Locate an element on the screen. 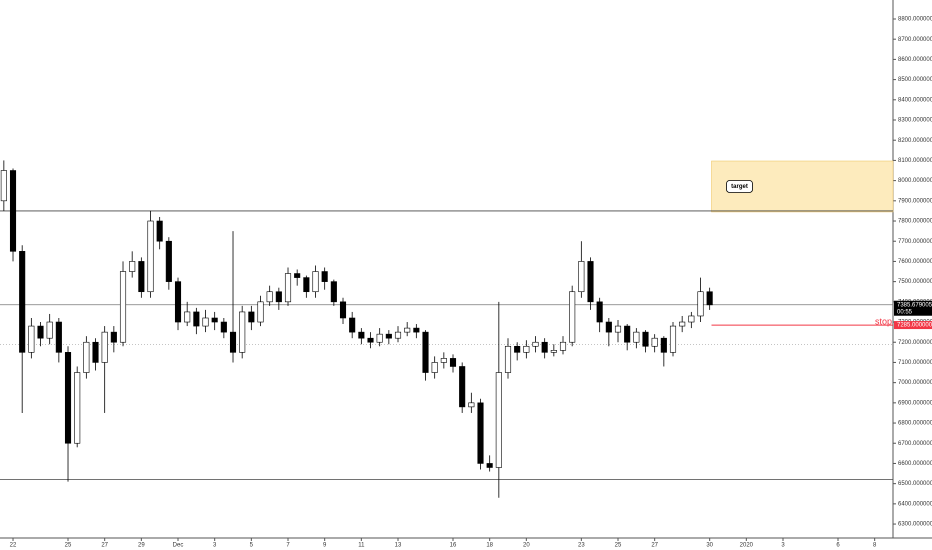 The image size is (932, 550). y-tick-label: 7500.00000000 is located at coordinates (915, 282).